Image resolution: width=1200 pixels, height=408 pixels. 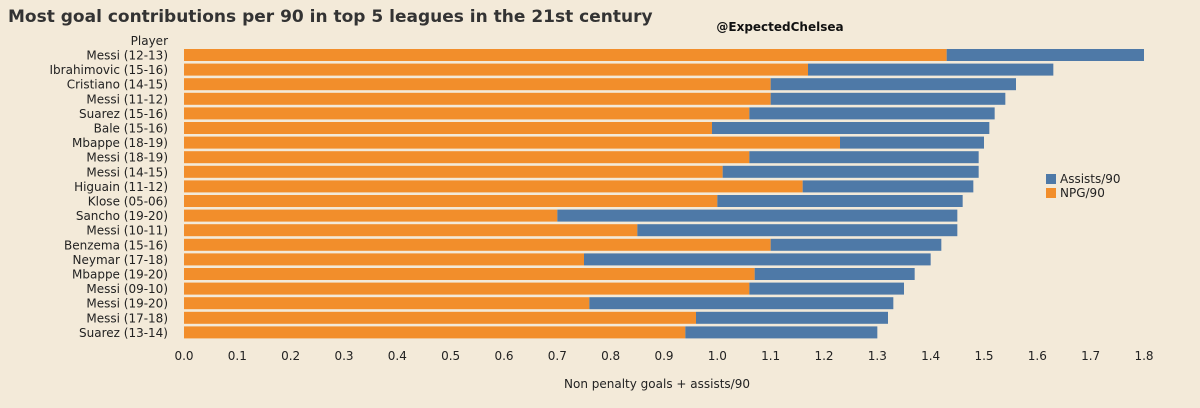 I want to click on category-label: Klose (05-06), so click(x=128, y=202).